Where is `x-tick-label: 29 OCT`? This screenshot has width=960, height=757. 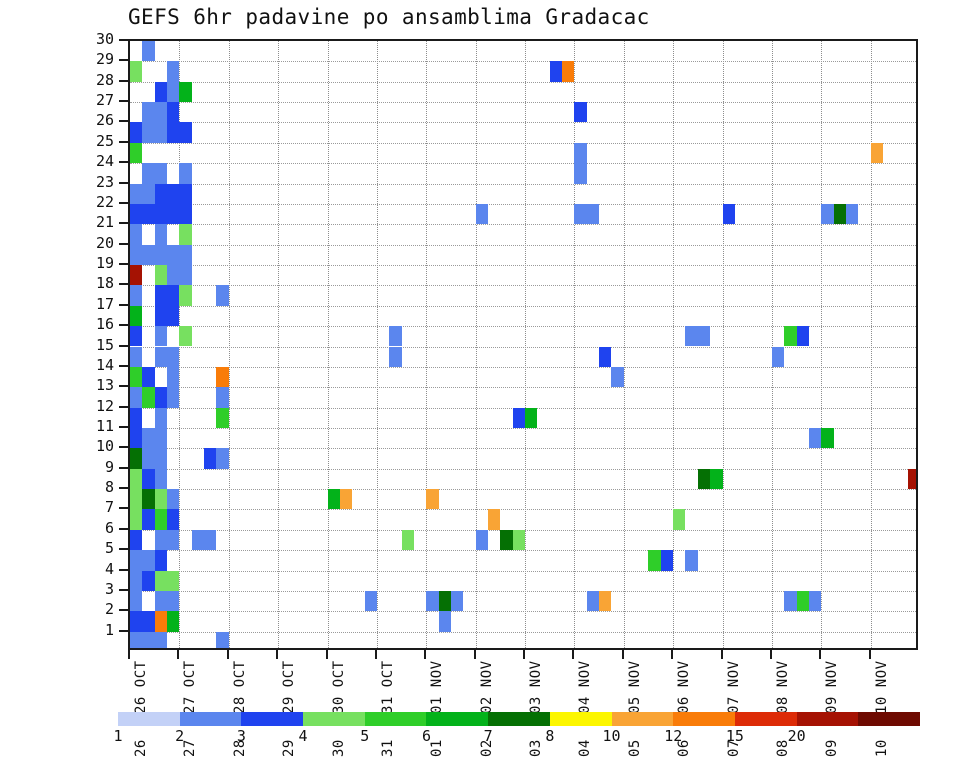
x-tick-label: 29 OCT is located at coordinates (289, 687).